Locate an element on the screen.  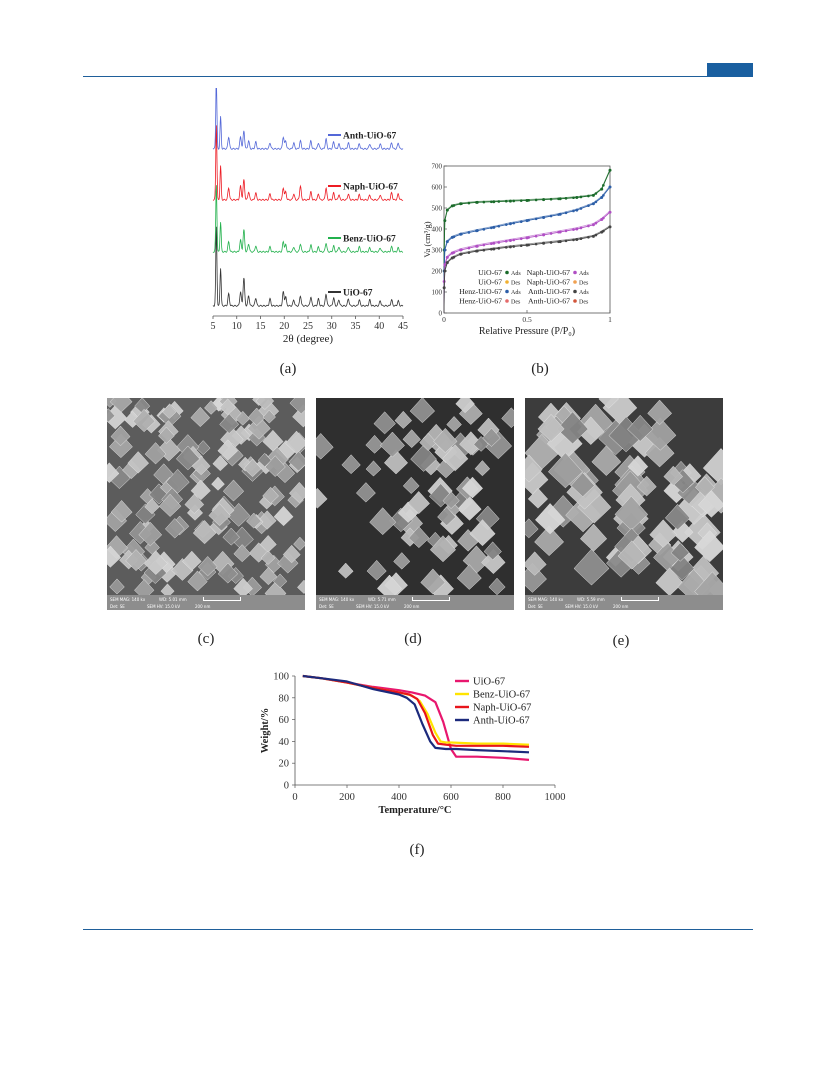
legend-label-Naph-UiO-67: Naph-UiO-67 is located at coordinates (502, 708).